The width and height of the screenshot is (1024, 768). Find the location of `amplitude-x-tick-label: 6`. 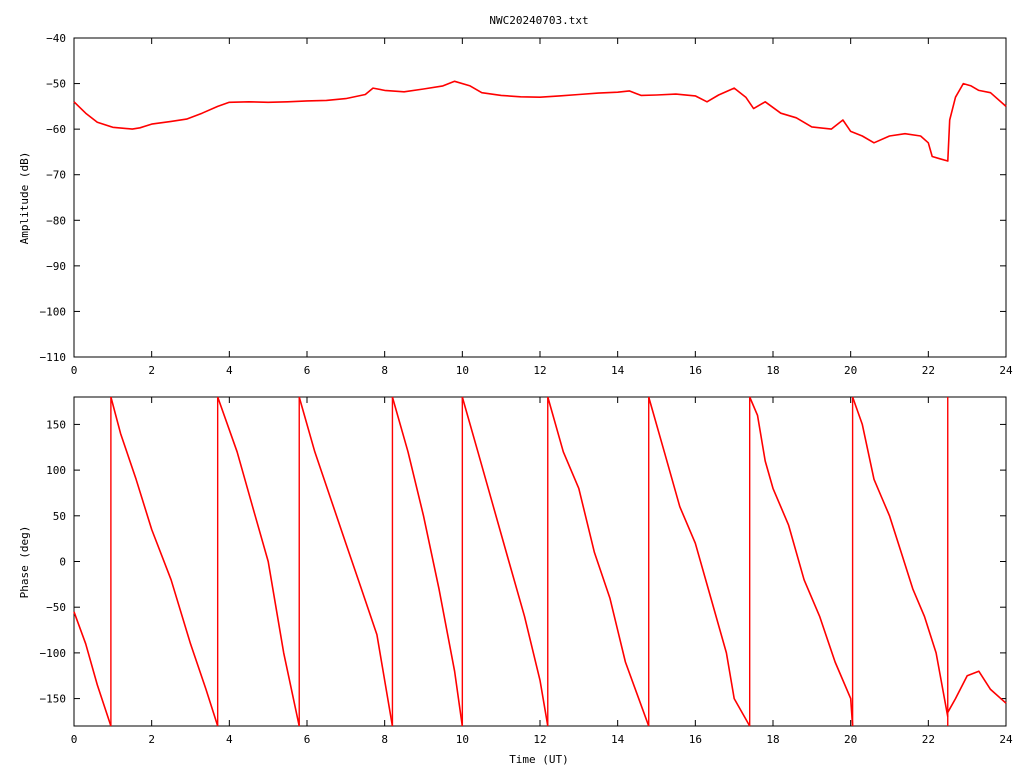

amplitude-x-tick-label: 6 is located at coordinates (307, 370).